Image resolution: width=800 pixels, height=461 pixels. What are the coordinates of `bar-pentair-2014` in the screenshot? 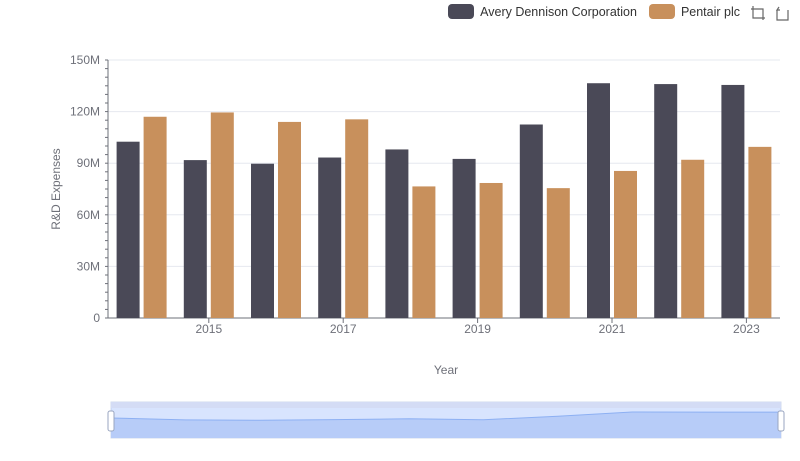 It's located at (155, 217).